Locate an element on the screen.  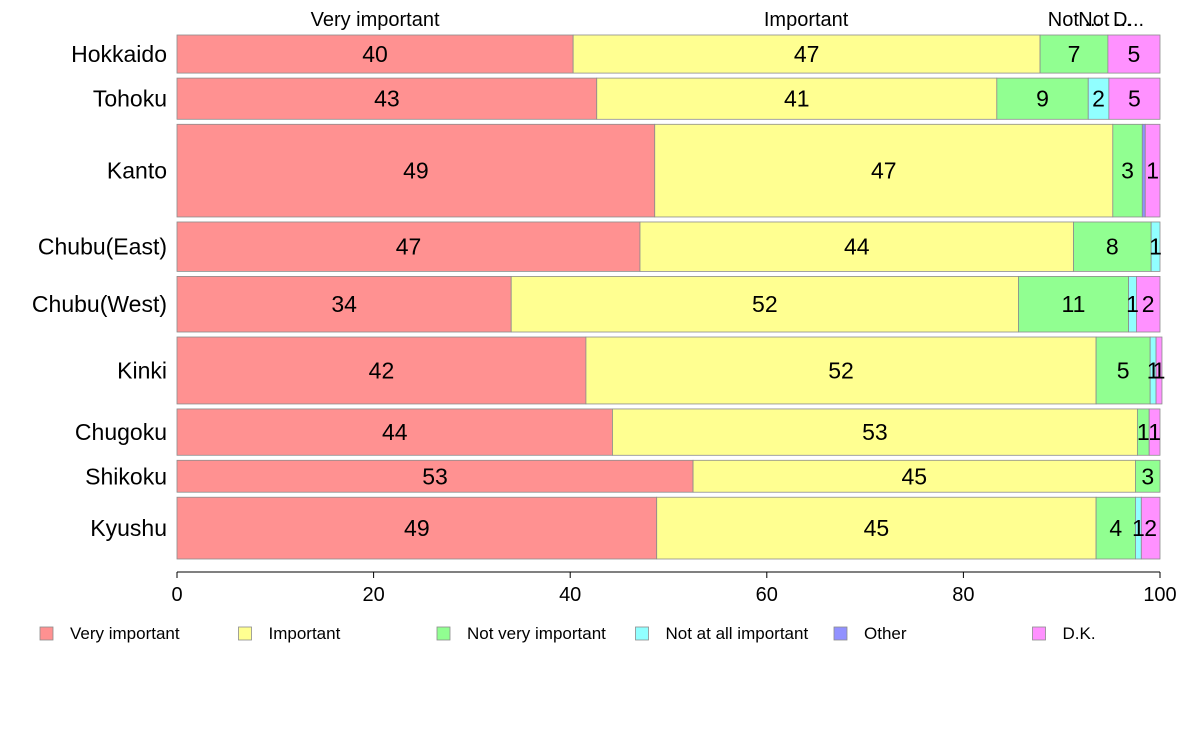
legend-label: D.K. is located at coordinates (1079, 633).